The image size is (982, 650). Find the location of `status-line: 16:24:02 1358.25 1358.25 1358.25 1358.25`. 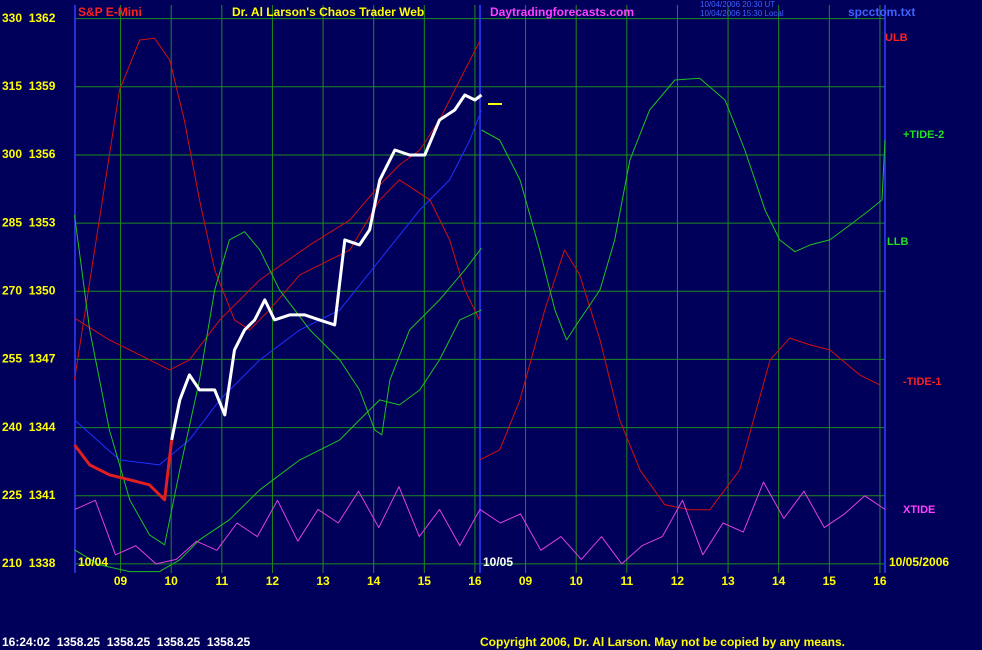

status-line: 16:24:02 1358.25 1358.25 1358.25 1358.25 is located at coordinates (126, 642).